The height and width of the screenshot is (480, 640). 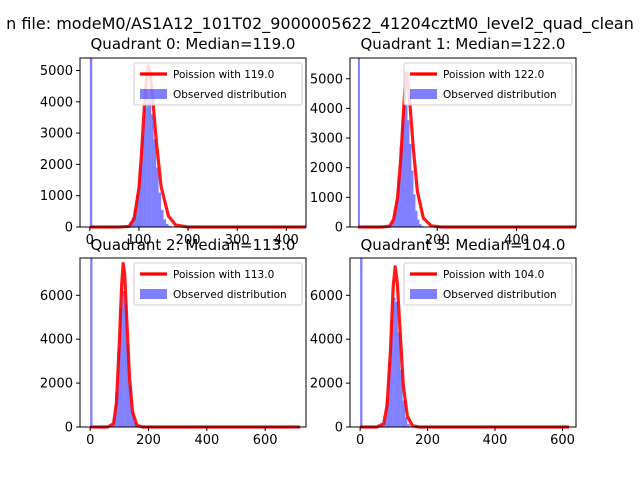 I want to click on quadrant-2-legend-observed-label: Observed distribution, so click(x=230, y=295).